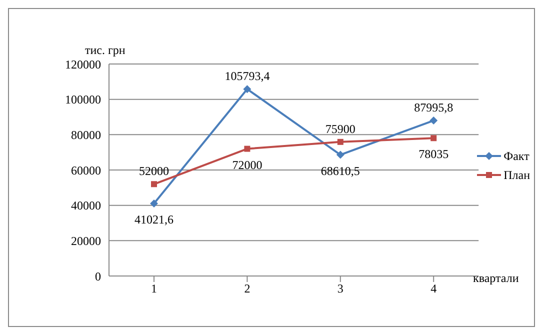 The image size is (541, 333). Describe the element at coordinates (340, 129) in the screenshot. I see `data-label: 75900` at that location.